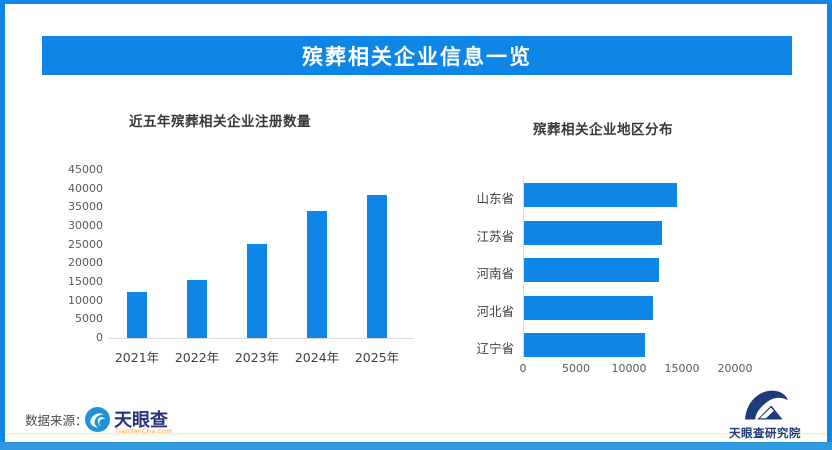  I want to click on tianyancha-wordmark: 天眼查, so click(141, 420).